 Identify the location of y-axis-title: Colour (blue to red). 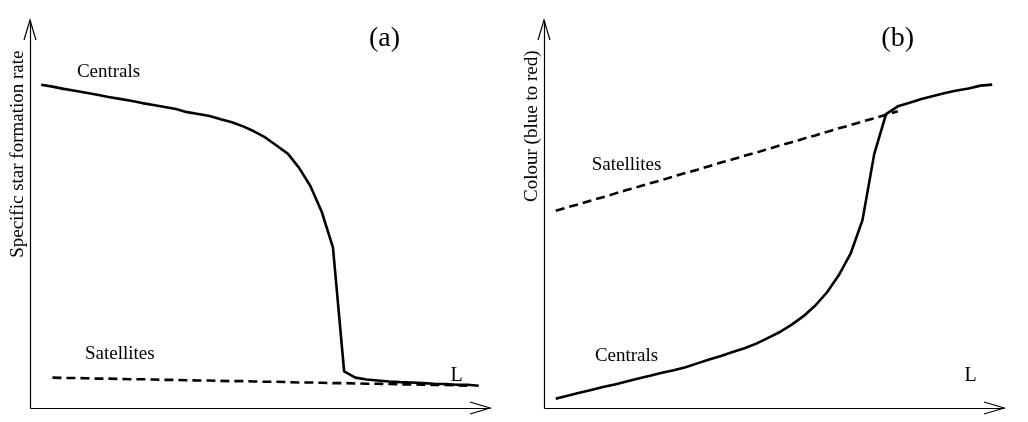
(530, 126).